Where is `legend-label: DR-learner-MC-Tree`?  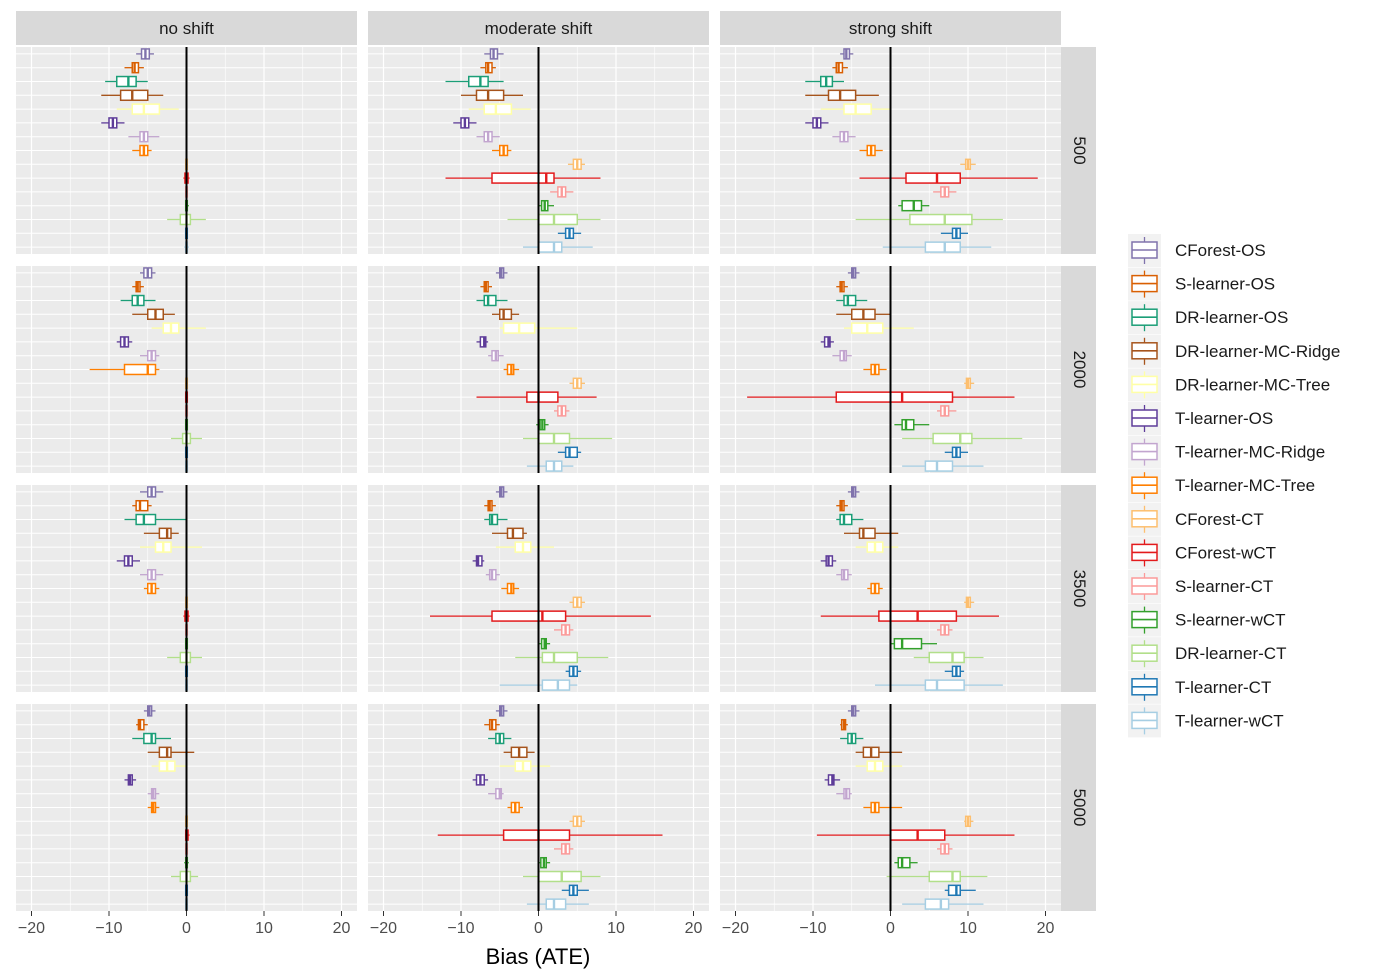
legend-label: DR-learner-MC-Tree is located at coordinates (1252, 384).